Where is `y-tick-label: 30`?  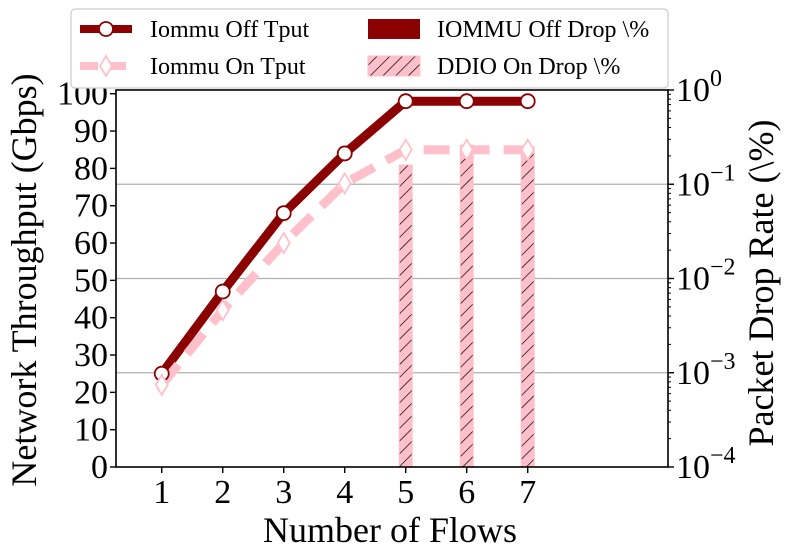 y-tick-label: 30 is located at coordinates (91, 355).